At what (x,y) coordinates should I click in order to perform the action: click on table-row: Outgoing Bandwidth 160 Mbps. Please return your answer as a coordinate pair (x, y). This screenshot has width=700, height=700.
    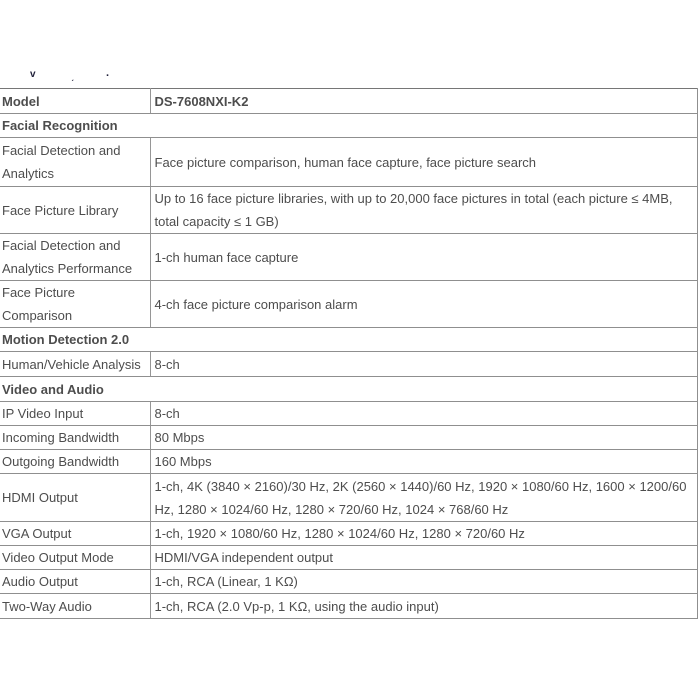
    Looking at the image, I should click on (349, 461).